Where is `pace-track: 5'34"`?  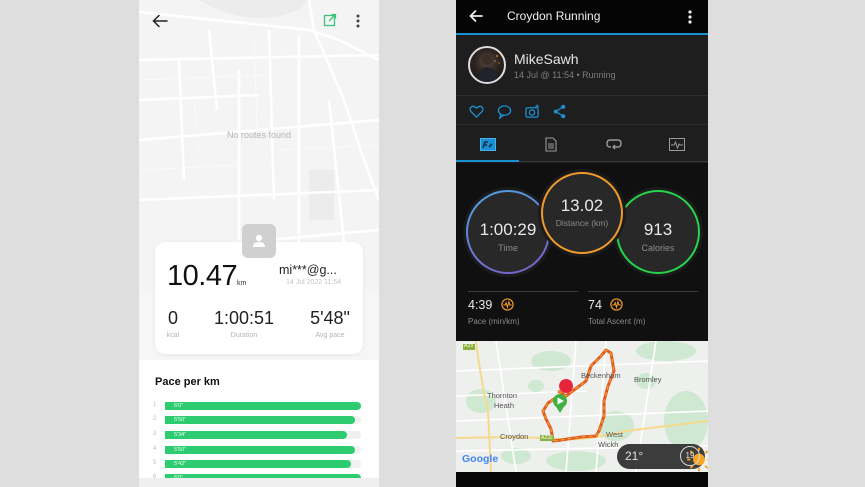 pace-track: 5'34" is located at coordinates (263, 435).